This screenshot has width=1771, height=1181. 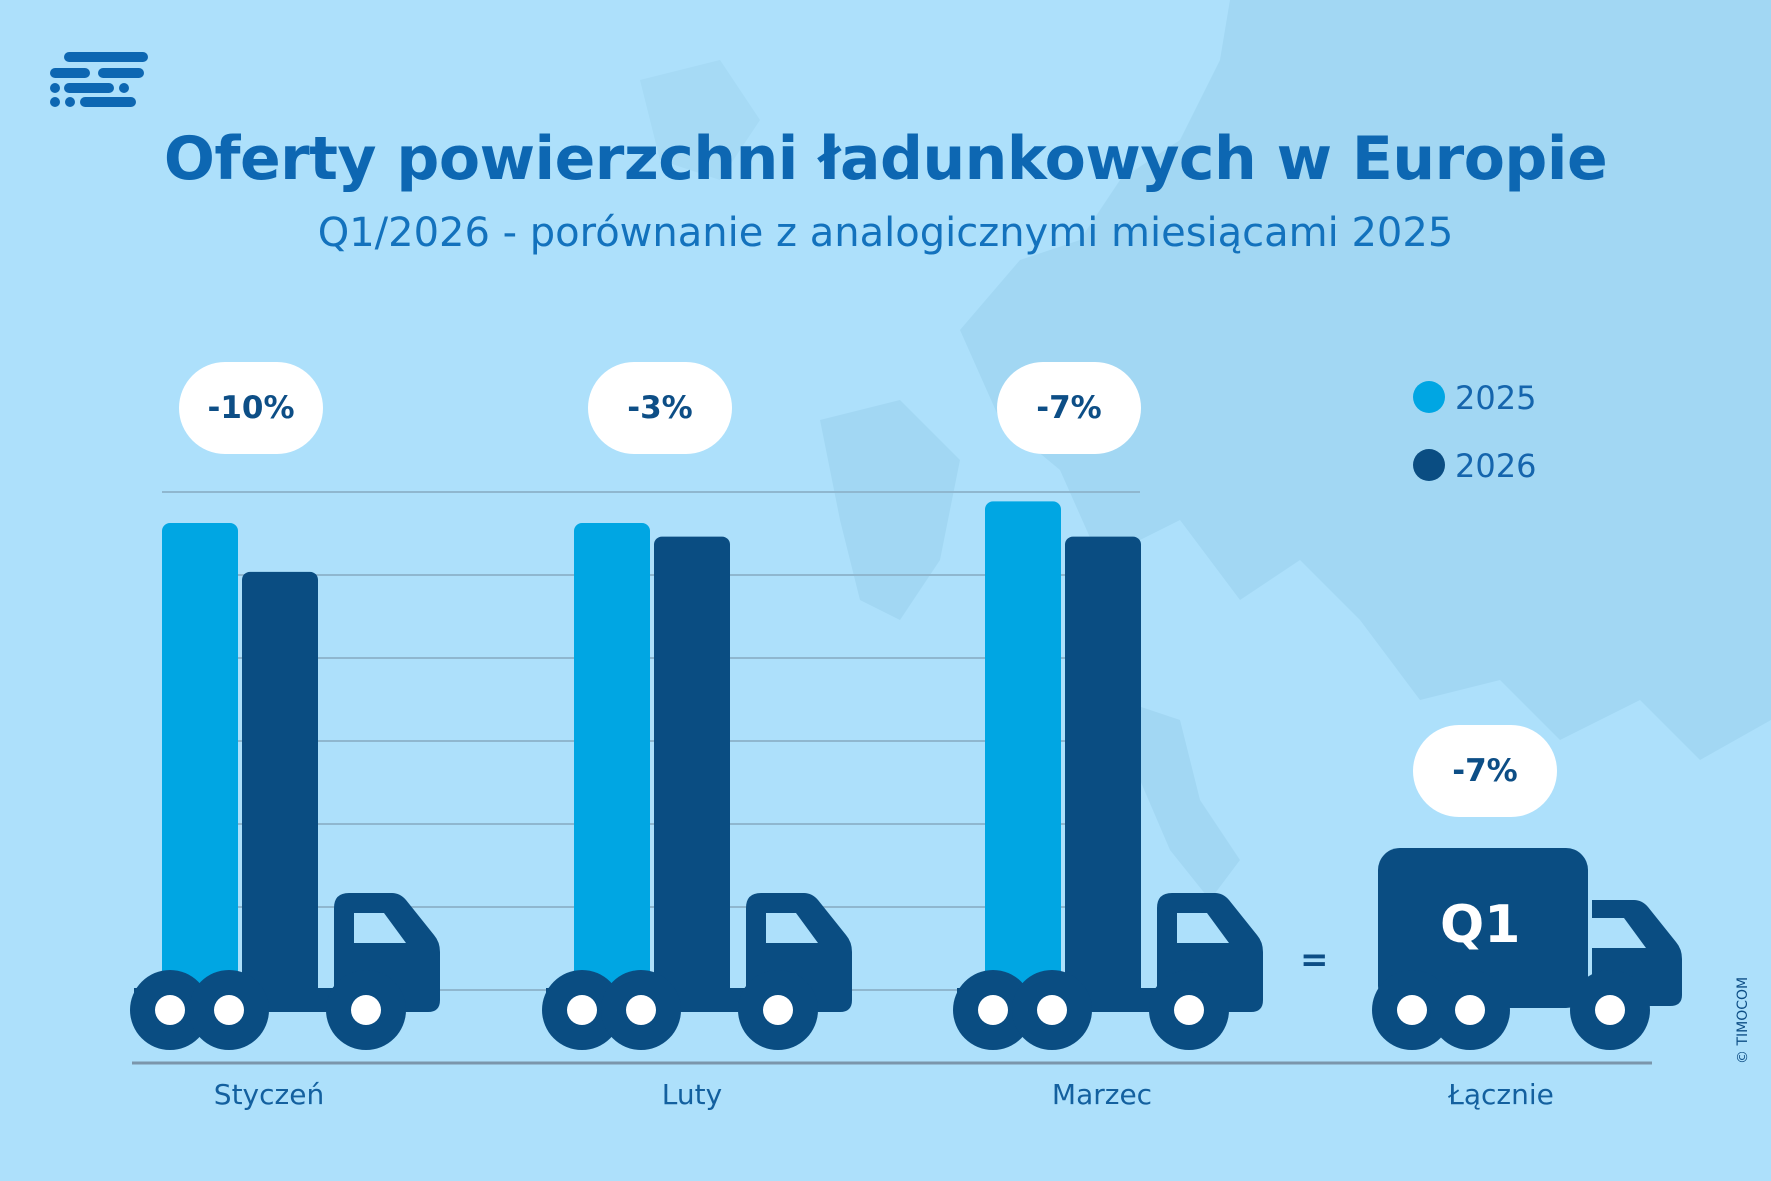 What do you see at coordinates (1480, 925) in the screenshot?
I see `total-truck-label: Q1` at bounding box center [1480, 925].